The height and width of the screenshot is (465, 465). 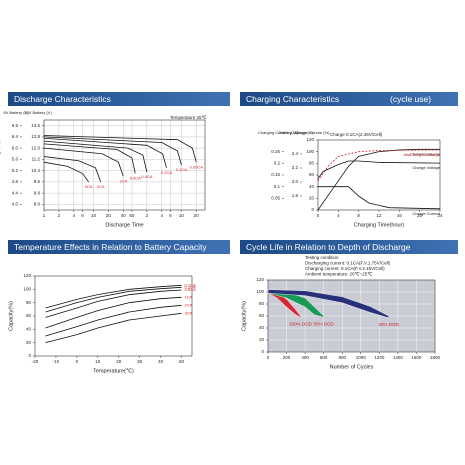 I want to click on series-label: 0.05CA, so click(x=197, y=166).